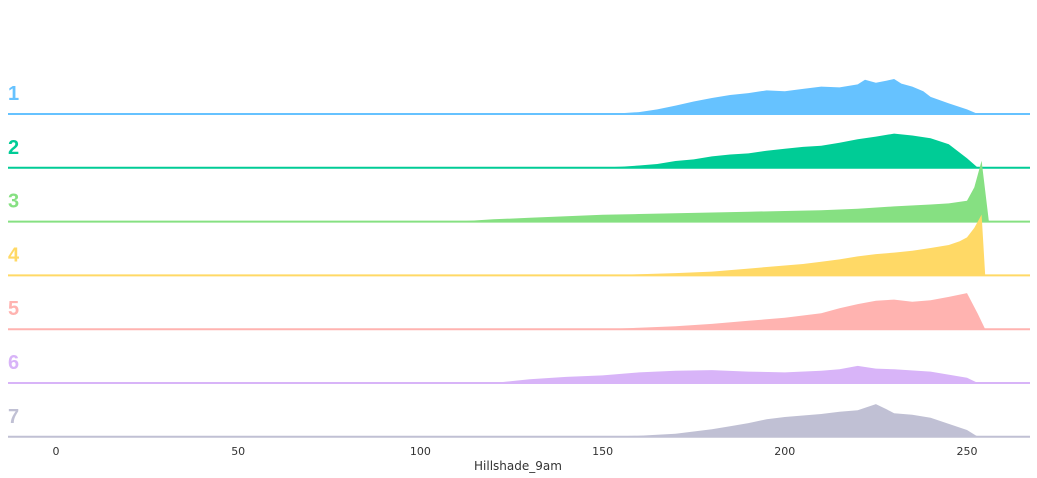  I want to click on ridge-row-6: 6, so click(519, 368).